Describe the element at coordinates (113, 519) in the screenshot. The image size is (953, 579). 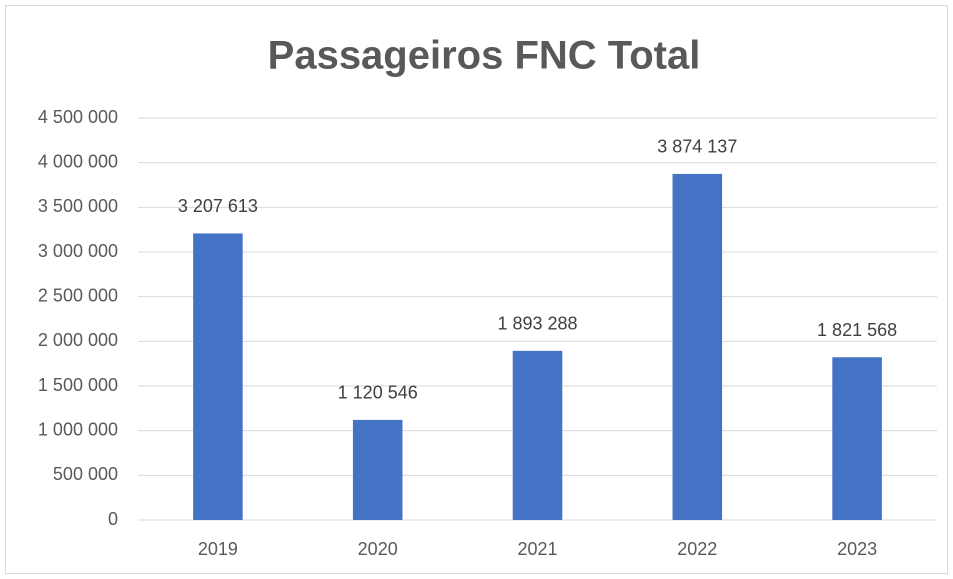
I see `y-tick-label: 0` at that location.